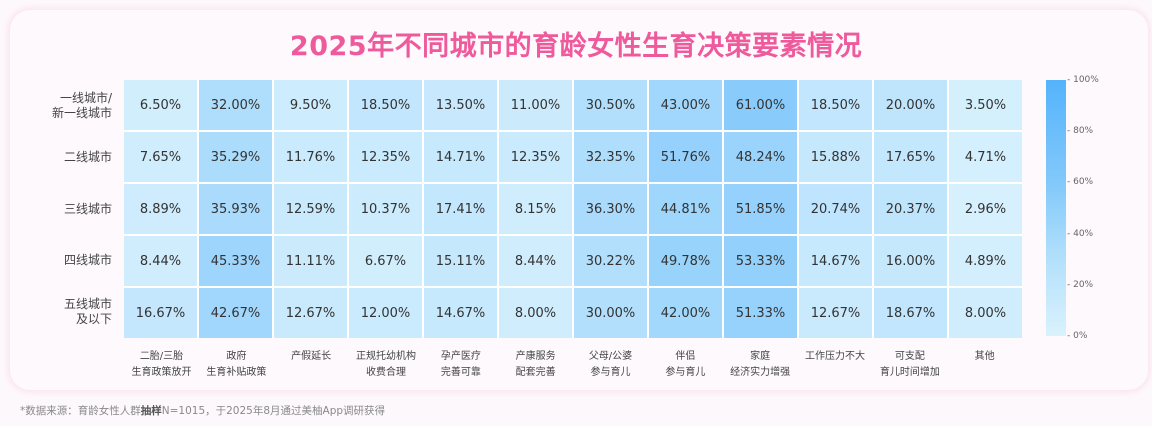 This screenshot has width=1152, height=426. What do you see at coordinates (535, 105) in the screenshot?
I see `heatmap-cell: 11.00%` at bounding box center [535, 105].